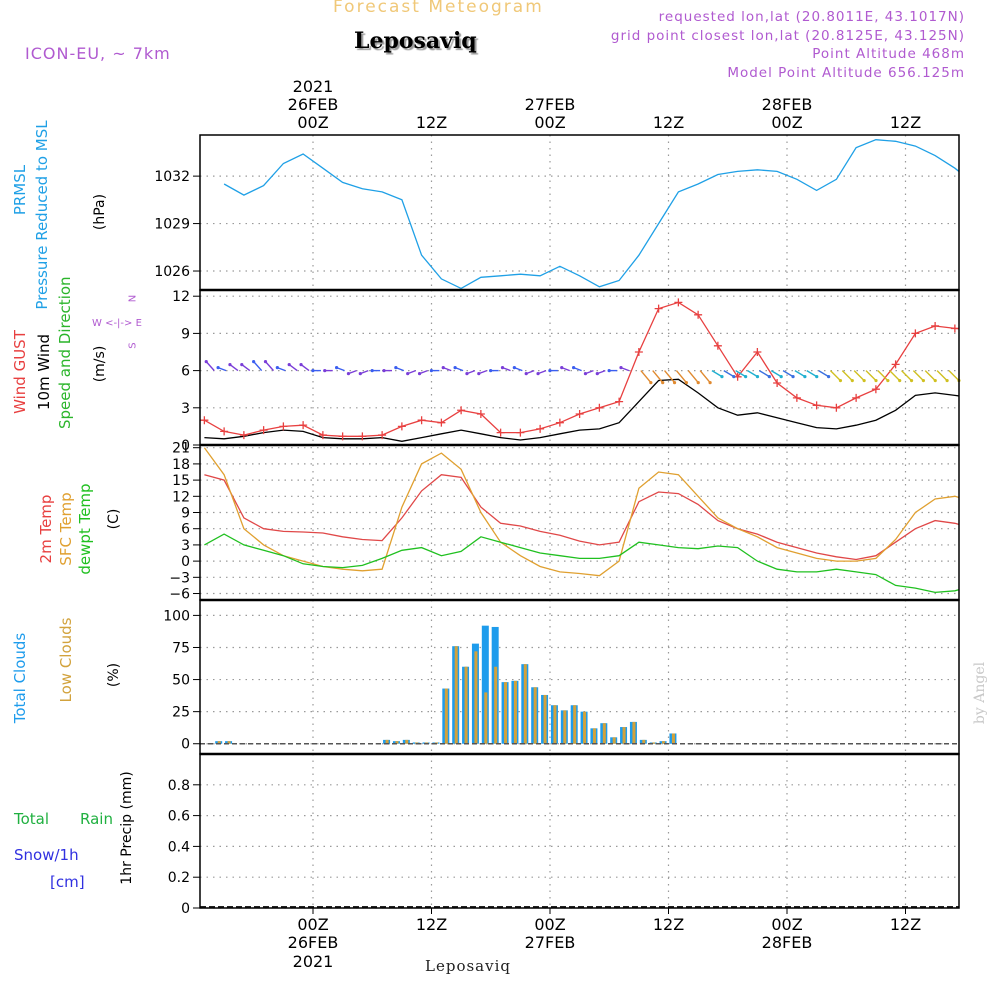 This screenshot has height=1000, width=1000. What do you see at coordinates (181, 681) in the screenshot?
I see `y-tick-label: 50` at bounding box center [181, 681].